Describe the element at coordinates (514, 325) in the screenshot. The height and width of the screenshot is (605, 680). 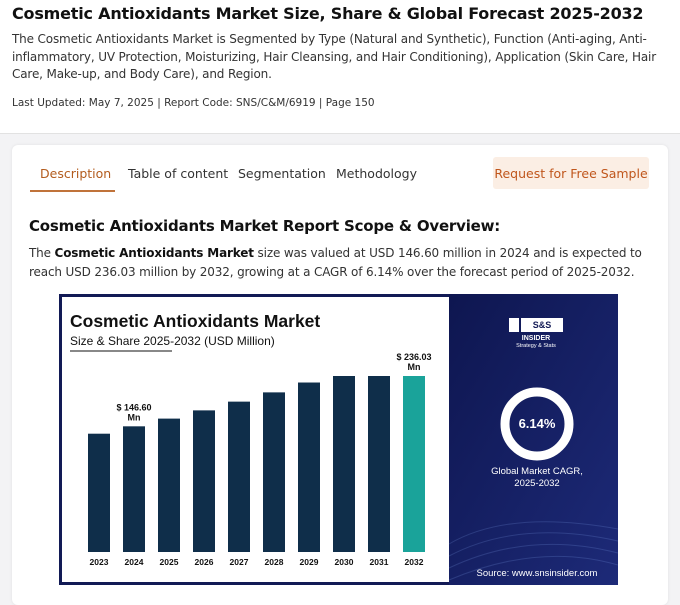
I see `logo-tower-icon` at that location.